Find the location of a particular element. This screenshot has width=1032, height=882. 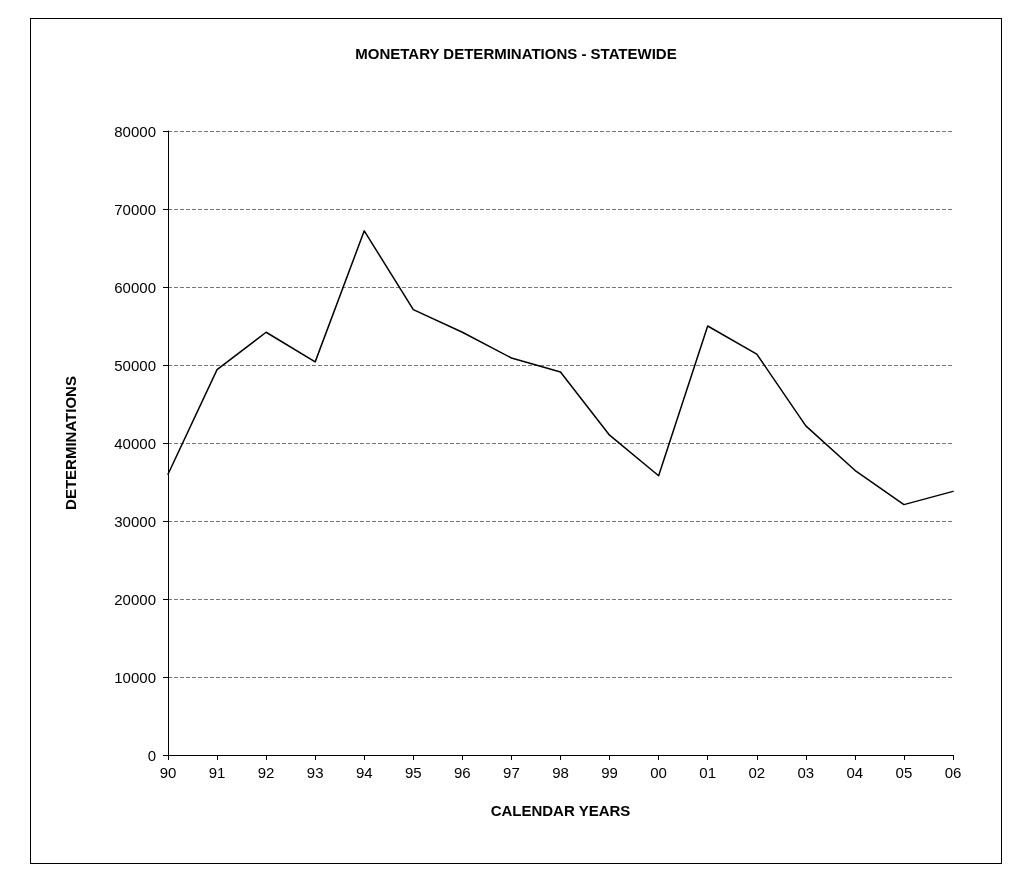

x-tick-label: 00 is located at coordinates (658, 772).